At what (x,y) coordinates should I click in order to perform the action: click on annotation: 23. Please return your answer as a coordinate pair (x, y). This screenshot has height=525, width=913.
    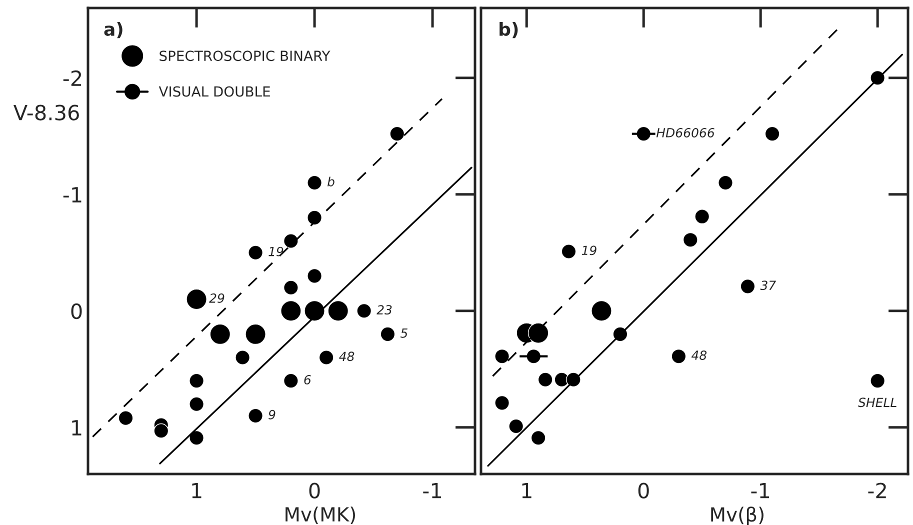
    Looking at the image, I should click on (384, 310).